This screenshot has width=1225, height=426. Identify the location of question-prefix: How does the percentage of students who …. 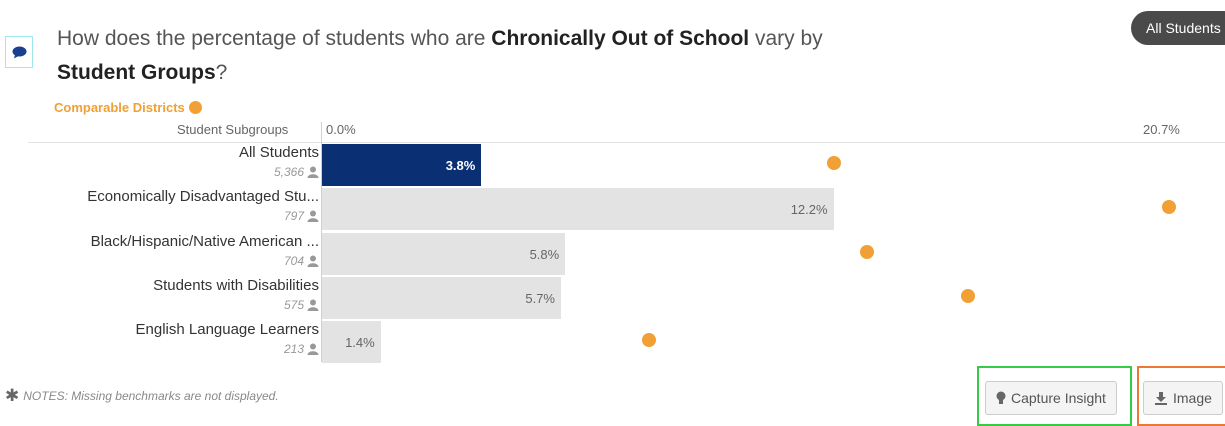
(274, 38).